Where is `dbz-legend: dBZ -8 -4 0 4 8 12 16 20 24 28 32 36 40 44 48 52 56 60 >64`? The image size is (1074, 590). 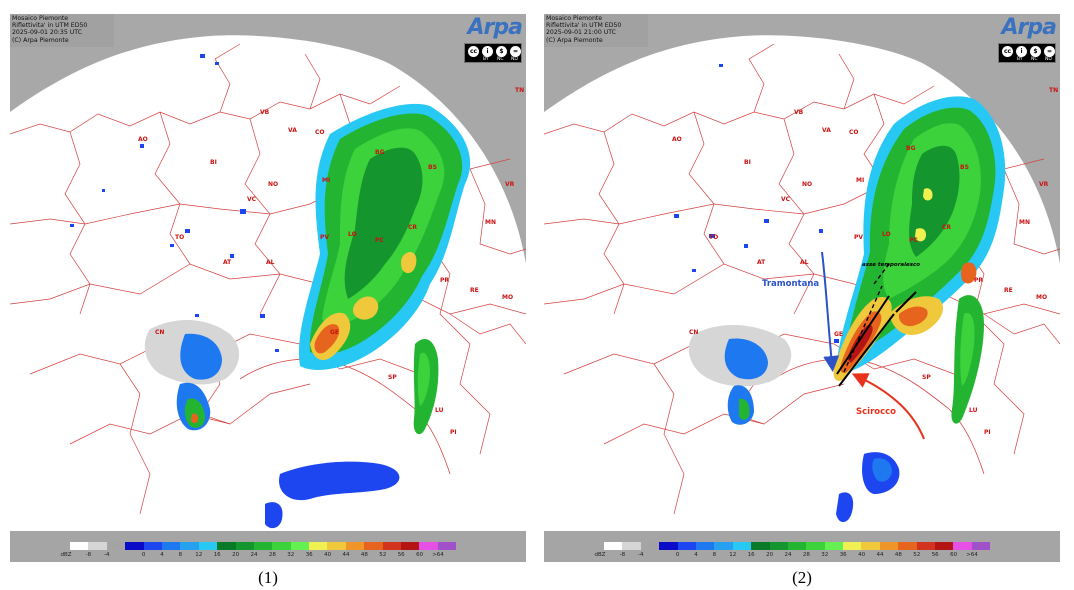
dbz-legend: dBZ -8 -4 0 4 8 12 16 20 24 28 32 36 40 44 48 52 56 60 >64 is located at coordinates (802, 546).